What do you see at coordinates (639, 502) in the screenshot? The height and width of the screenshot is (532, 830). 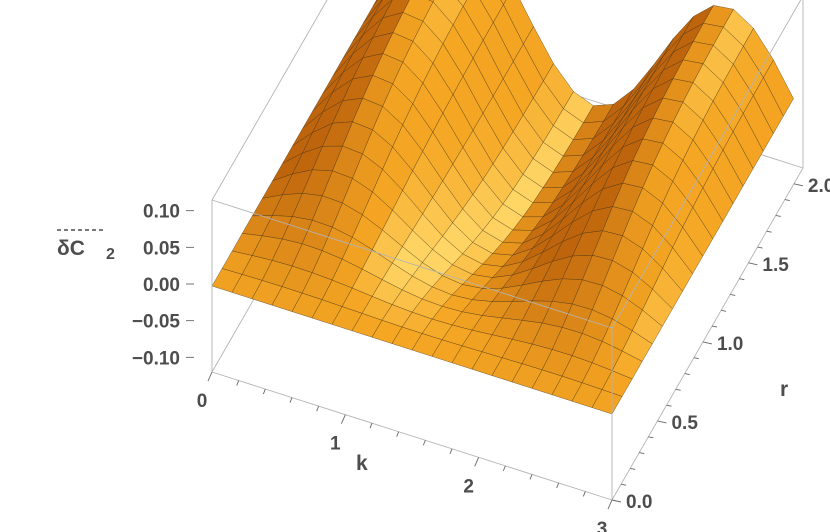 I see `y-tick-label: 0.0` at bounding box center [639, 502].